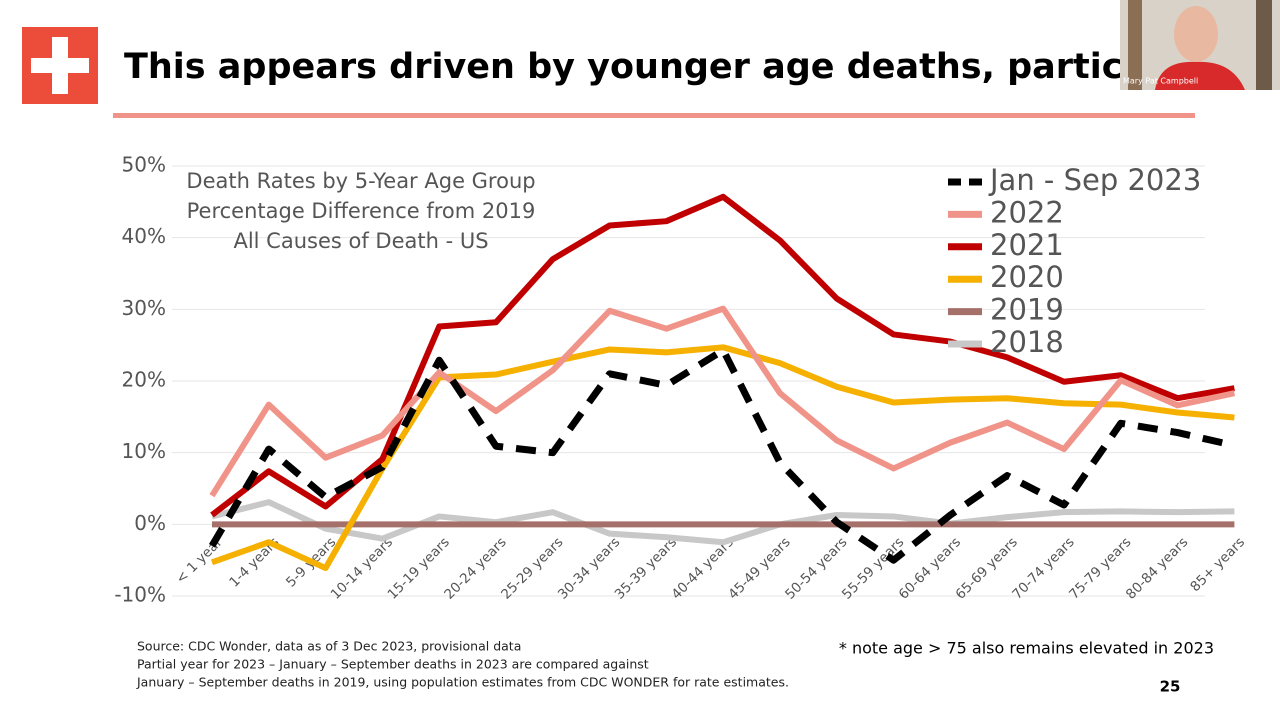 The image size is (1280, 720). I want to click on legend-label: 2020, so click(1027, 277).